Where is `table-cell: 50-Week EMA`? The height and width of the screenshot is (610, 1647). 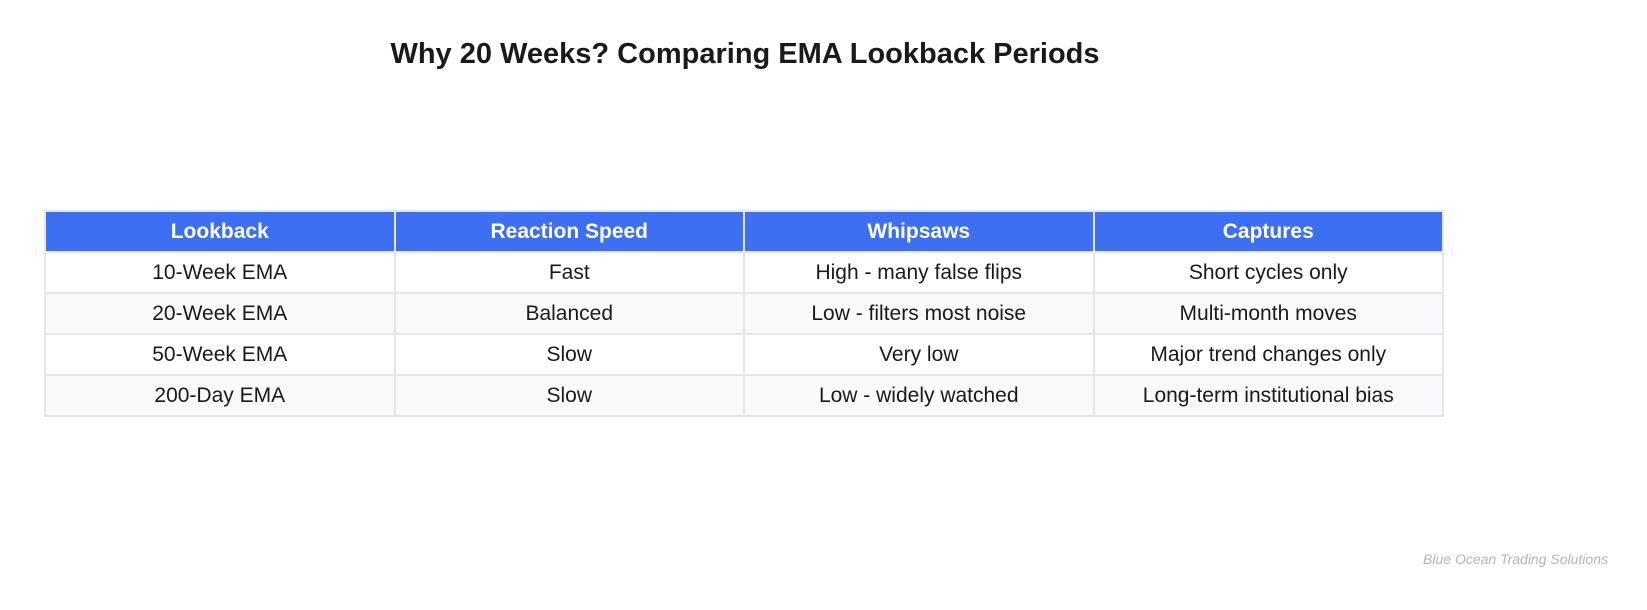
table-cell: 50-Week EMA is located at coordinates (220, 354).